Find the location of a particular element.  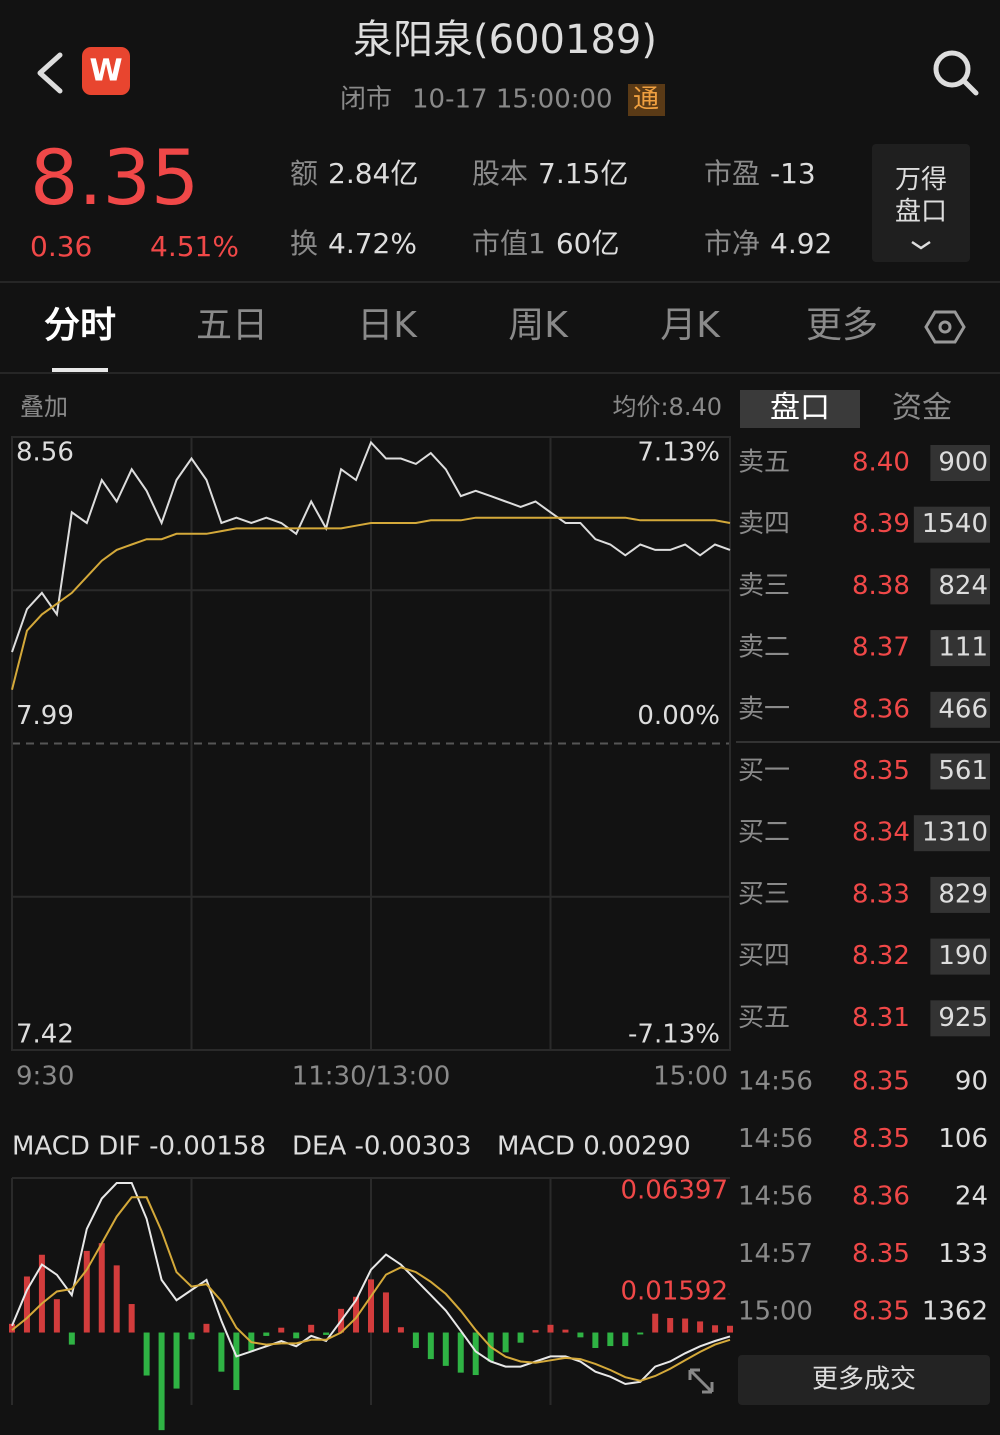

y-tick-label: 0.01592 is located at coordinates (674, 1292).